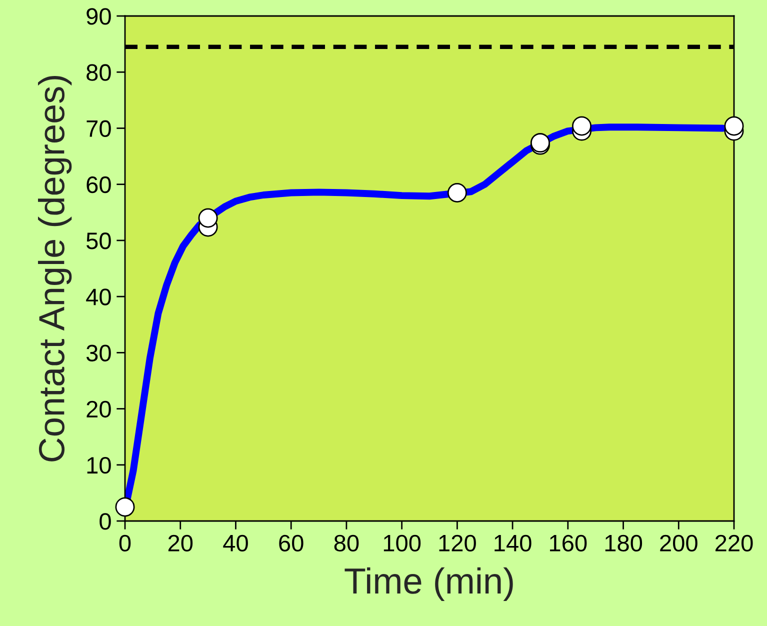  What do you see at coordinates (457, 543) in the screenshot?
I see `x-tick-label: 120` at bounding box center [457, 543].